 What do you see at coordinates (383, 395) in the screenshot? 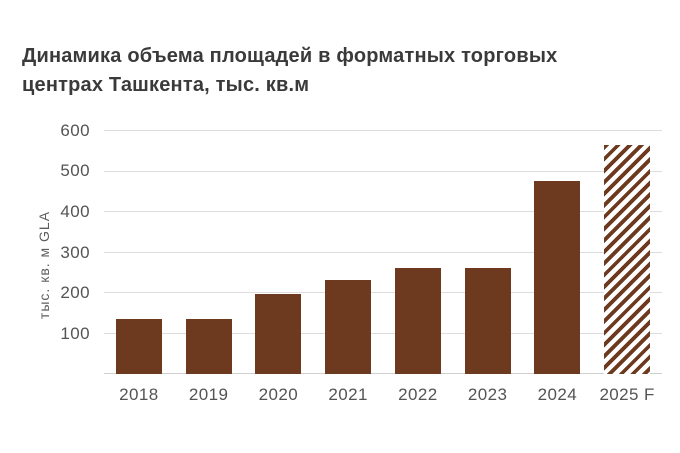
I see `x-axis-ticks: 2018 2019 2020 2021 2022 2023 2024 2025 F` at bounding box center [383, 395].